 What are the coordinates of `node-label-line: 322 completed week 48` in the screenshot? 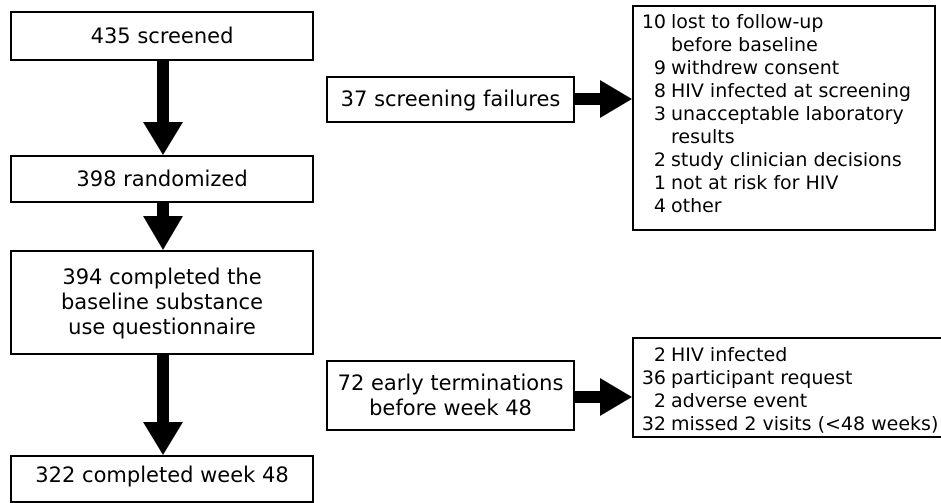 It's located at (162, 475).